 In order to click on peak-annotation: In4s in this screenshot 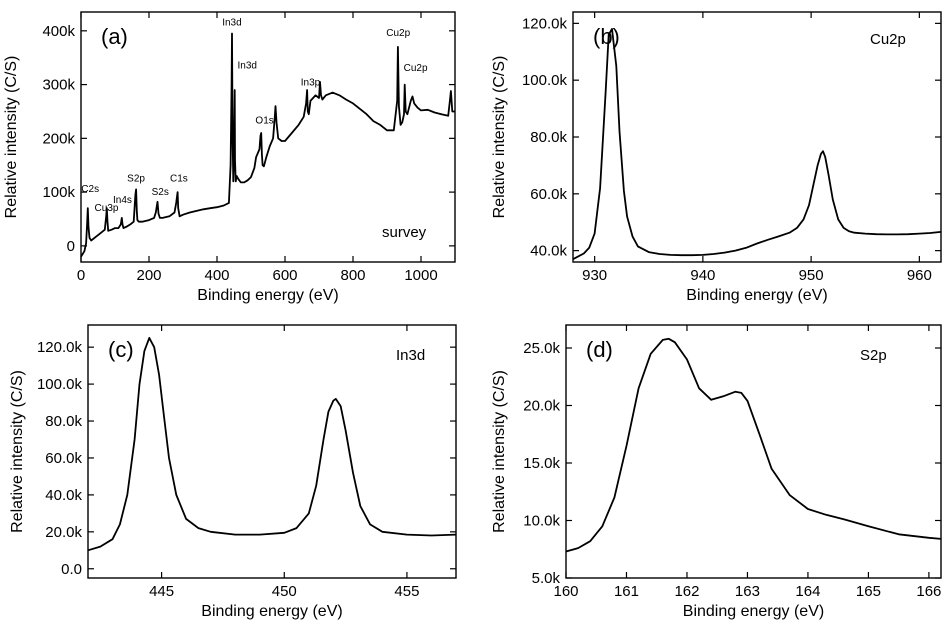, I will do `click(122, 200)`.